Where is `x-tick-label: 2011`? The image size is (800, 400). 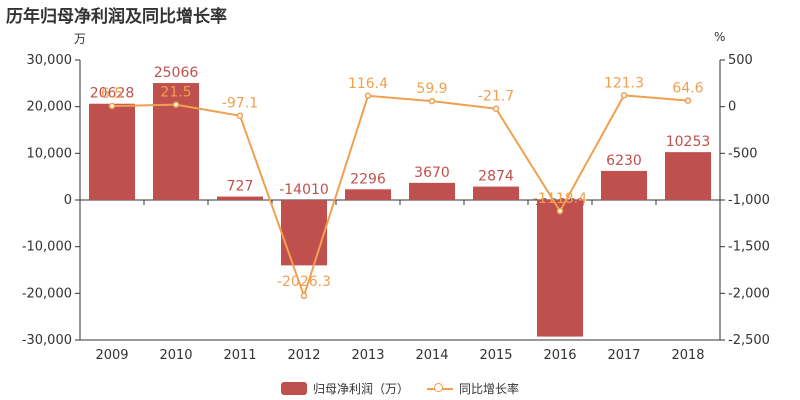 x-tick-label: 2011 is located at coordinates (239, 355).